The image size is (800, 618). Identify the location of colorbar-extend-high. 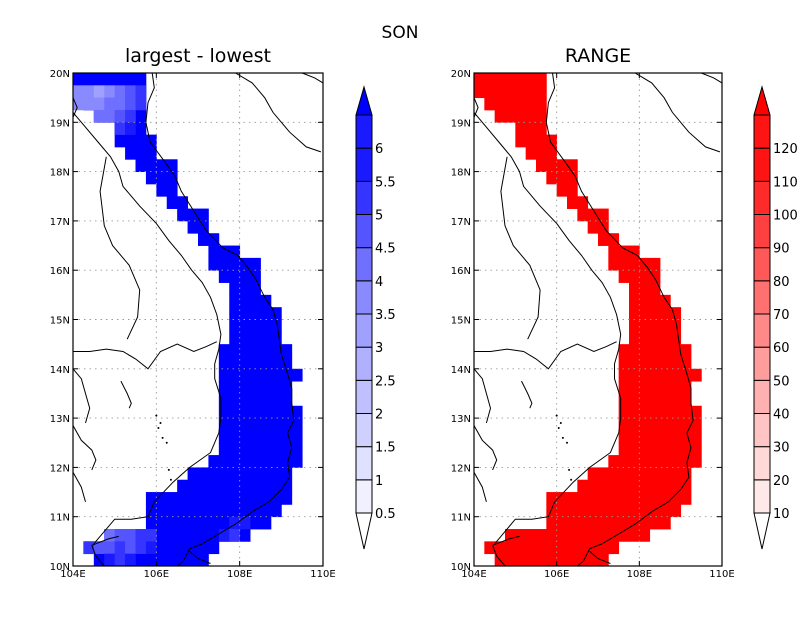
(762, 100).